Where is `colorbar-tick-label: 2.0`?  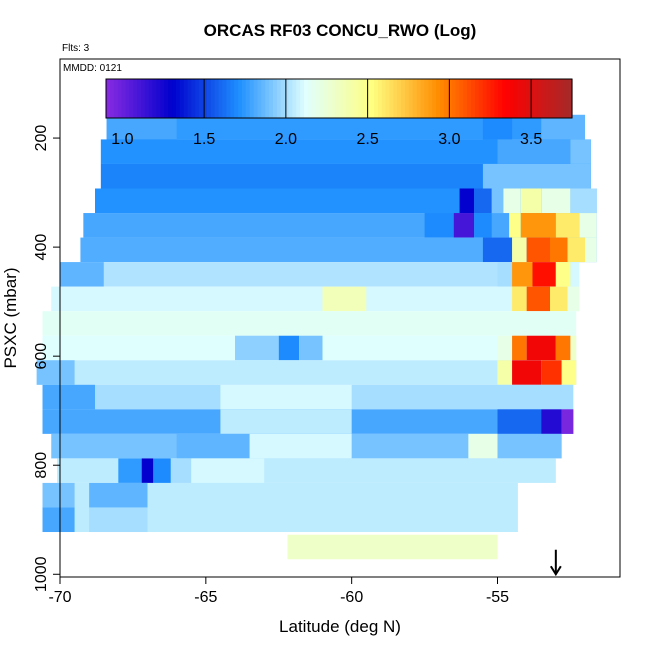 colorbar-tick-label: 2.0 is located at coordinates (286, 139).